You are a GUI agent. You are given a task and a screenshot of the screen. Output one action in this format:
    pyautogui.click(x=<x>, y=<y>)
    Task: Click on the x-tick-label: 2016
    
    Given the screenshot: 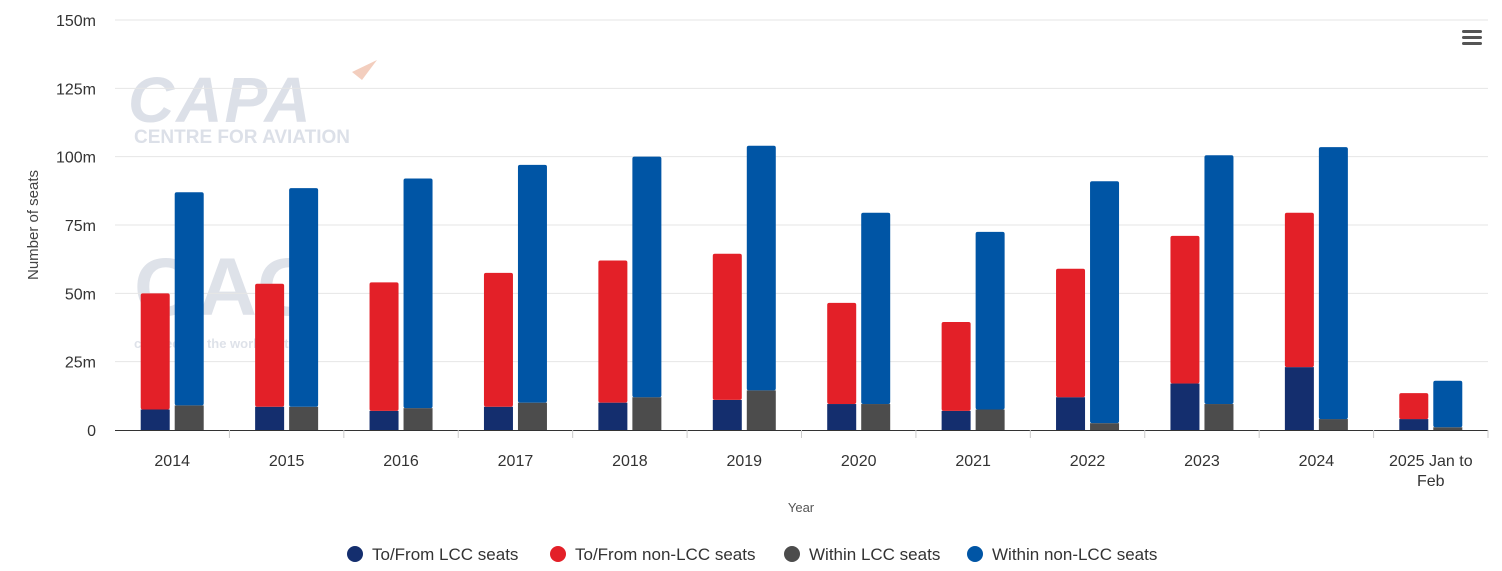 What is the action you would take?
    pyautogui.click(x=401, y=461)
    